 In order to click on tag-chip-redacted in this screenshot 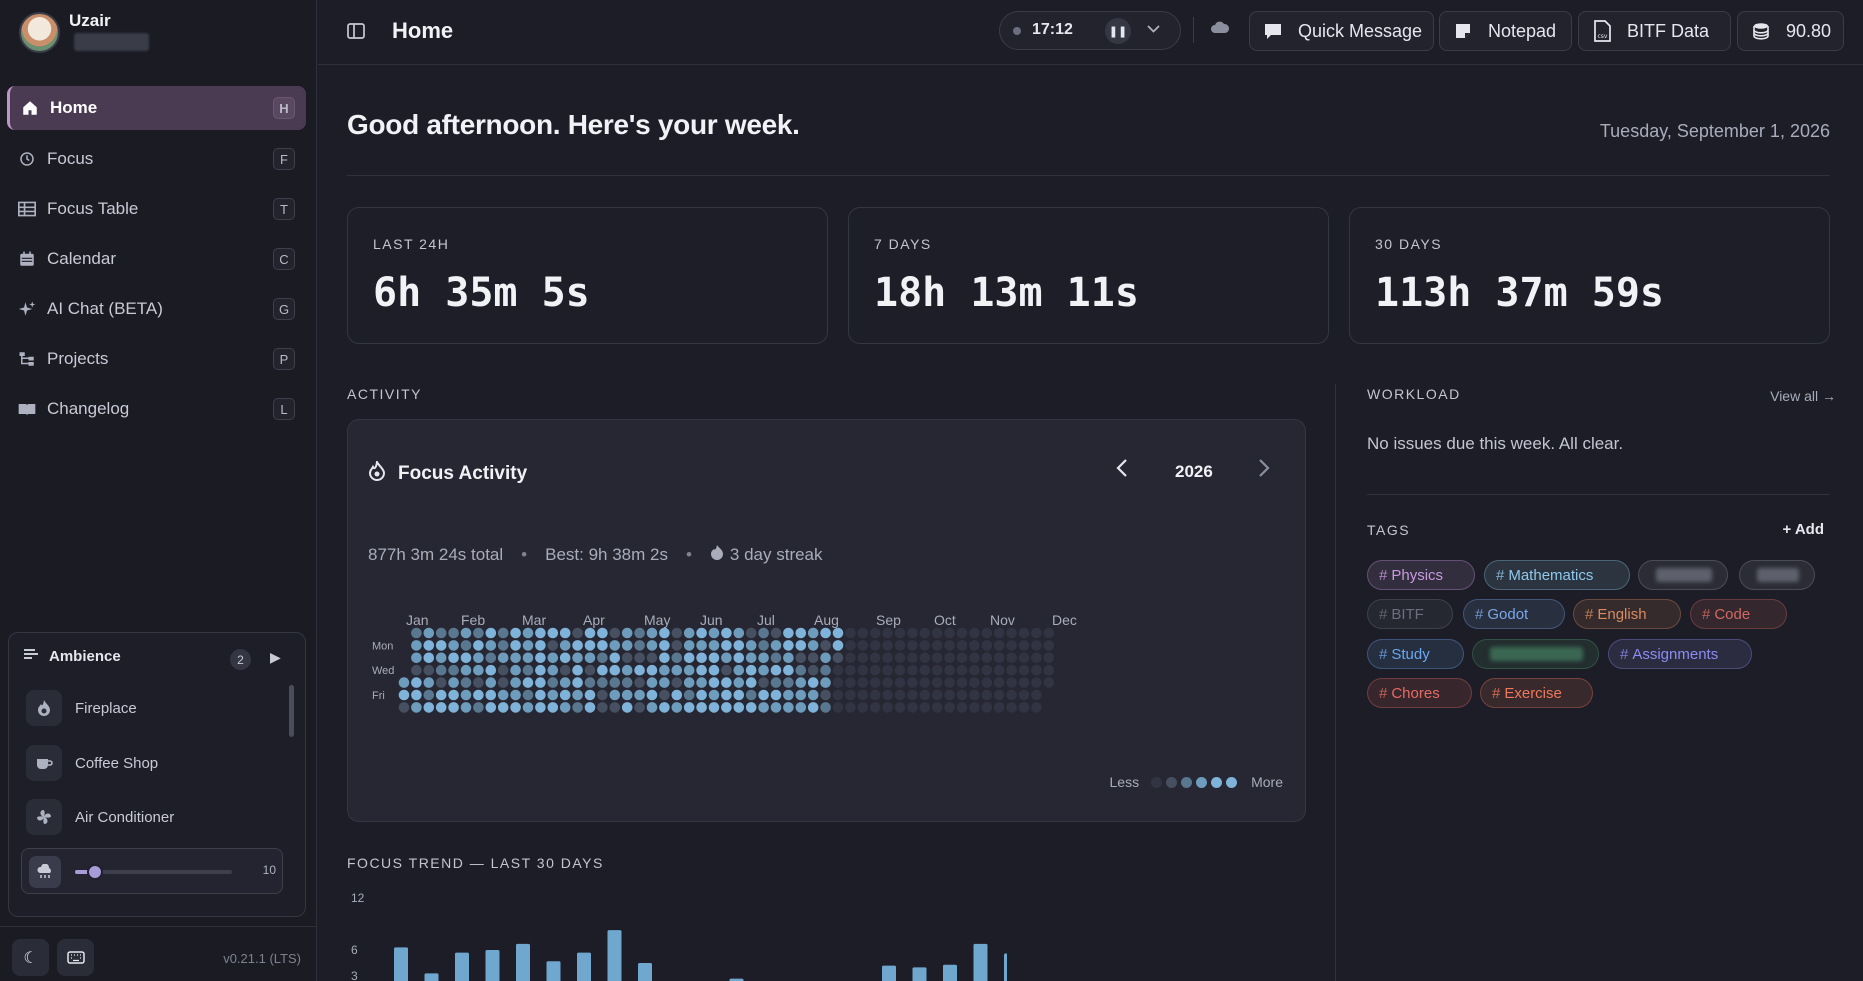, I will do `click(1777, 575)`.